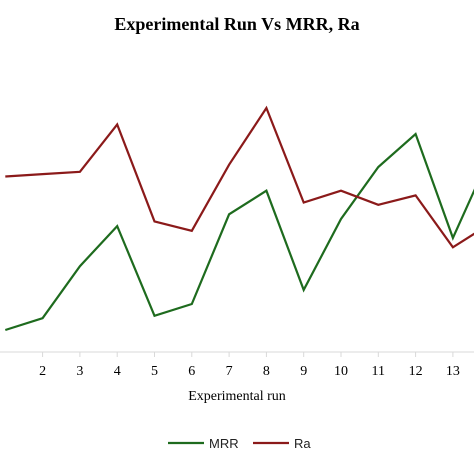 The height and width of the screenshot is (474, 474). What do you see at coordinates (341, 371) in the screenshot?
I see `x-tick-label: 10` at bounding box center [341, 371].